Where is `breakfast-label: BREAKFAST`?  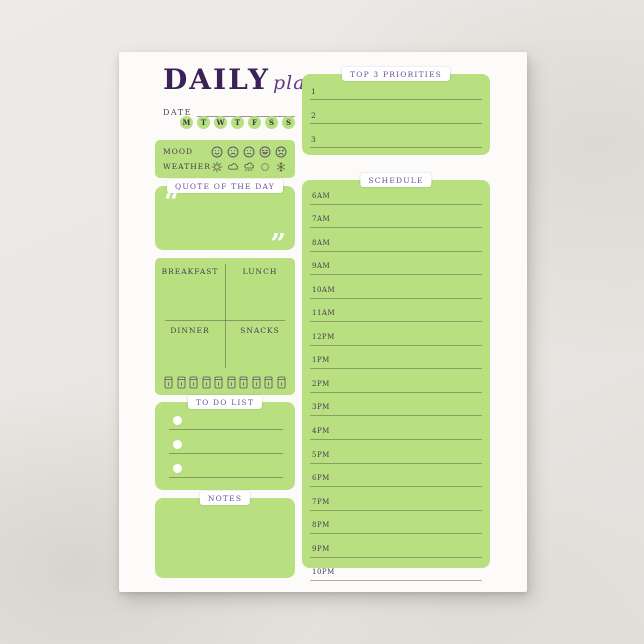
breakfast-label: BREAKFAST is located at coordinates (190, 271).